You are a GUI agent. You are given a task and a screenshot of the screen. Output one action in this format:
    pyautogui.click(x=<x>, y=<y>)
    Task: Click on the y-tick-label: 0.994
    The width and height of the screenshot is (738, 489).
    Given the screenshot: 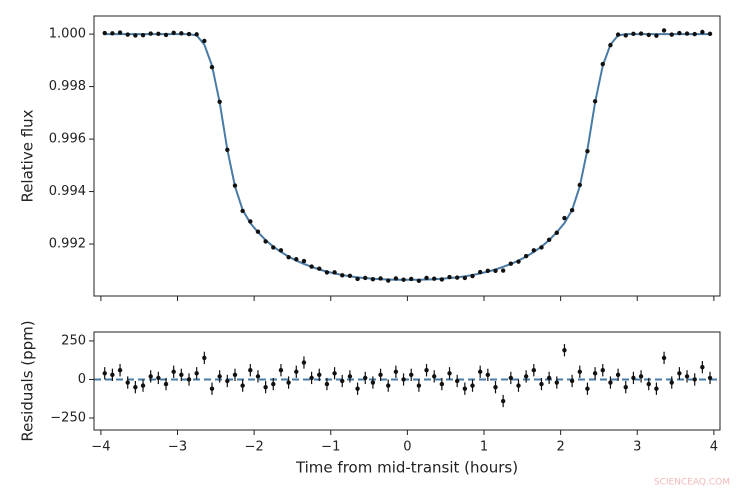 What is the action you would take?
    pyautogui.click(x=67, y=191)
    